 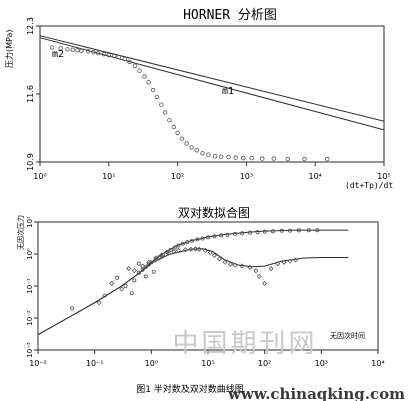 I want to click on loglog-x-axis-label: 无因次时间, so click(x=347, y=335).